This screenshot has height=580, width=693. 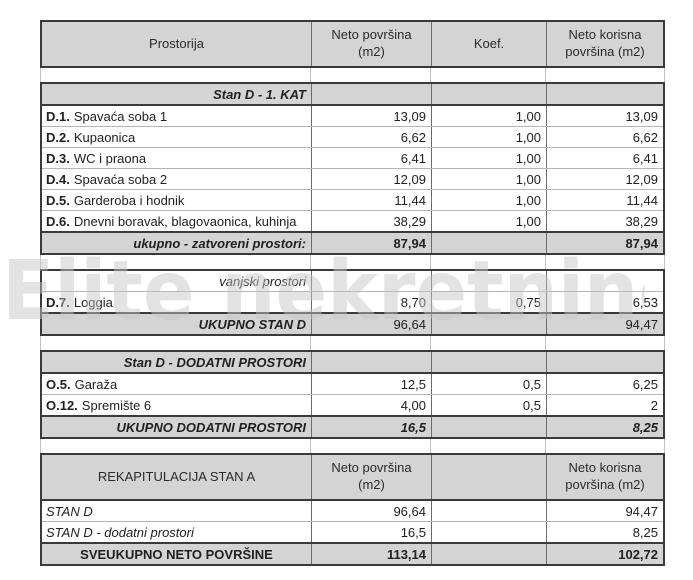 What do you see at coordinates (352, 95) in the screenshot?
I see `section-header-stan-d-kat1: Stan D - 1. KAT` at bounding box center [352, 95].